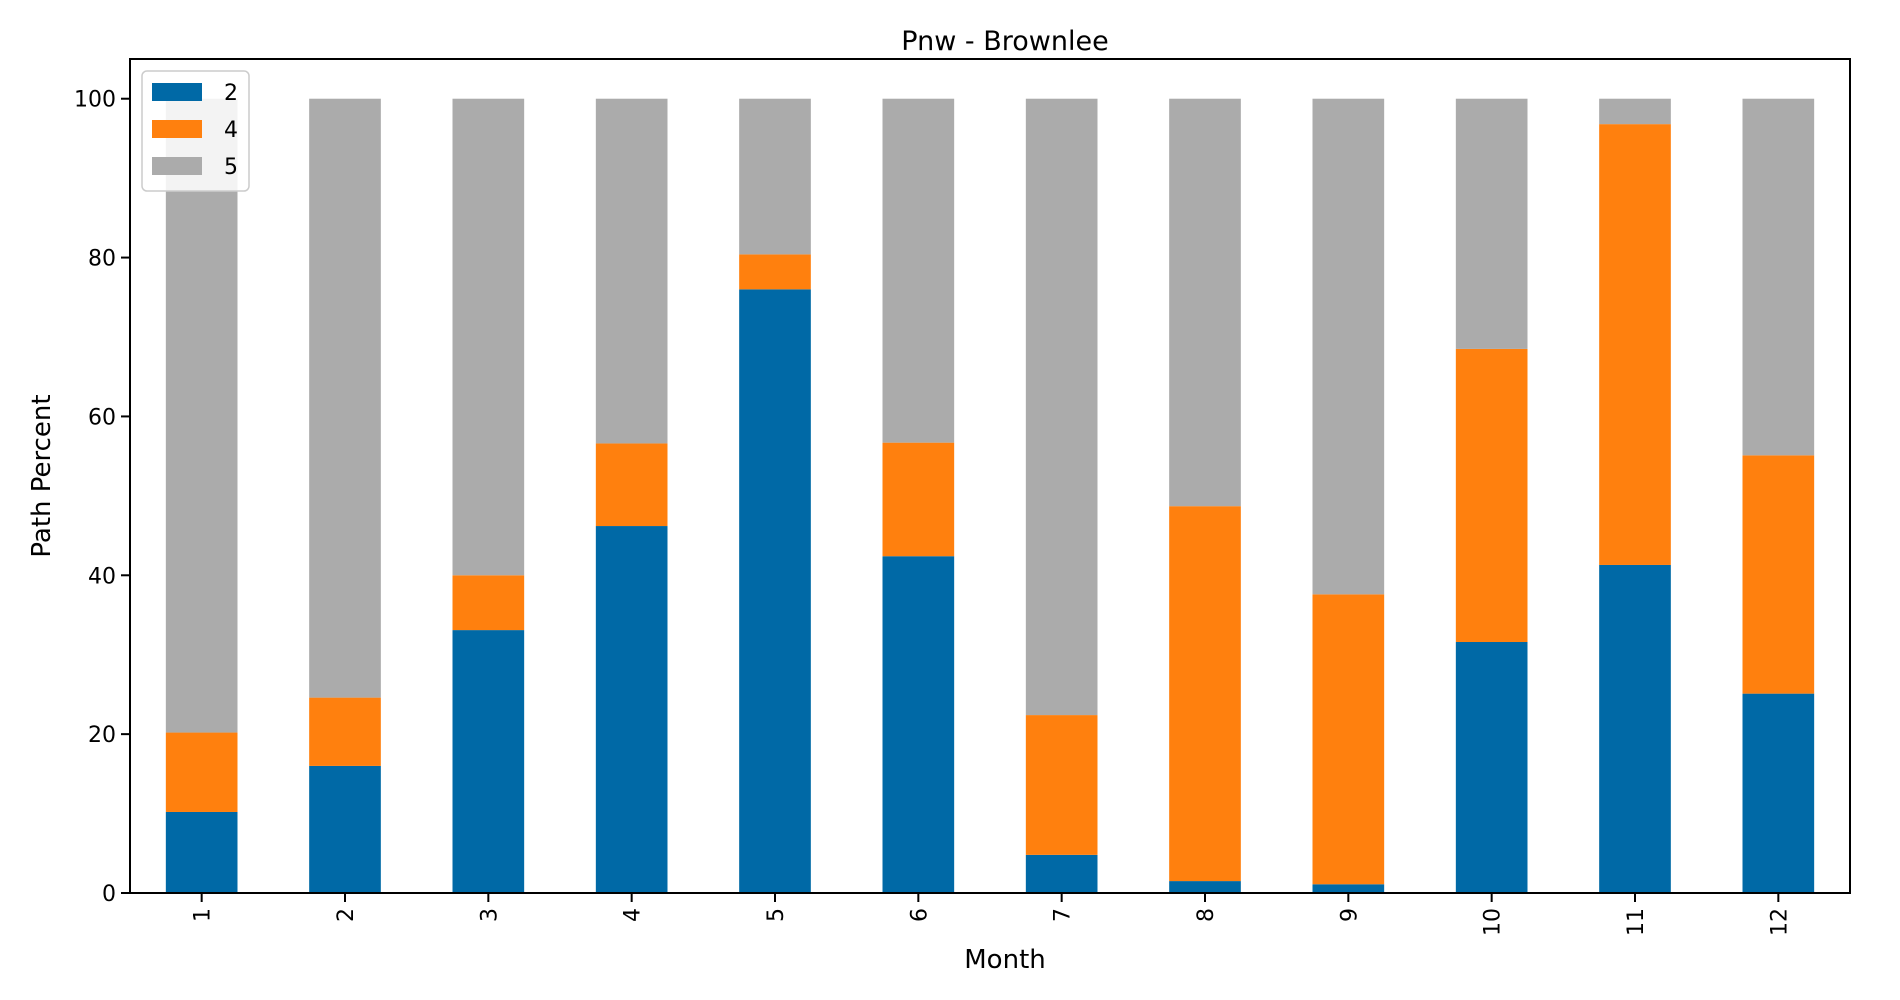 This screenshot has height=1000, width=1900. Describe the element at coordinates (102, 576) in the screenshot. I see `y-tick-label: 40` at that location.